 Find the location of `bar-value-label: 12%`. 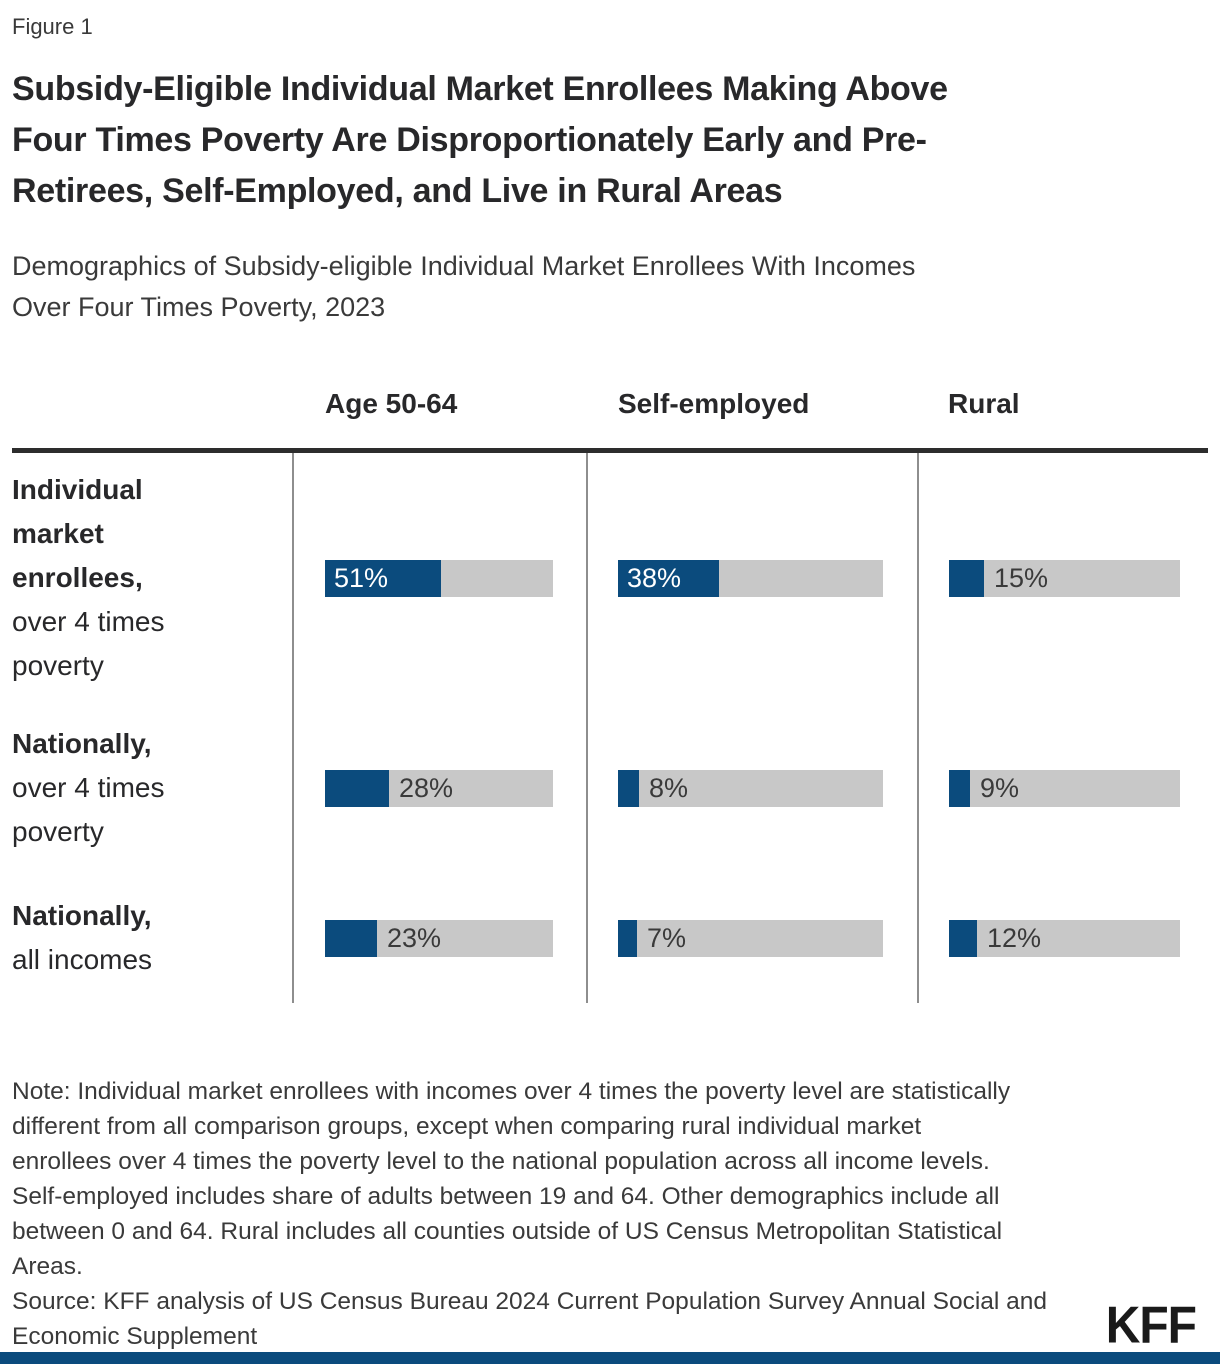

bar-value-label: 12% is located at coordinates (1014, 937).